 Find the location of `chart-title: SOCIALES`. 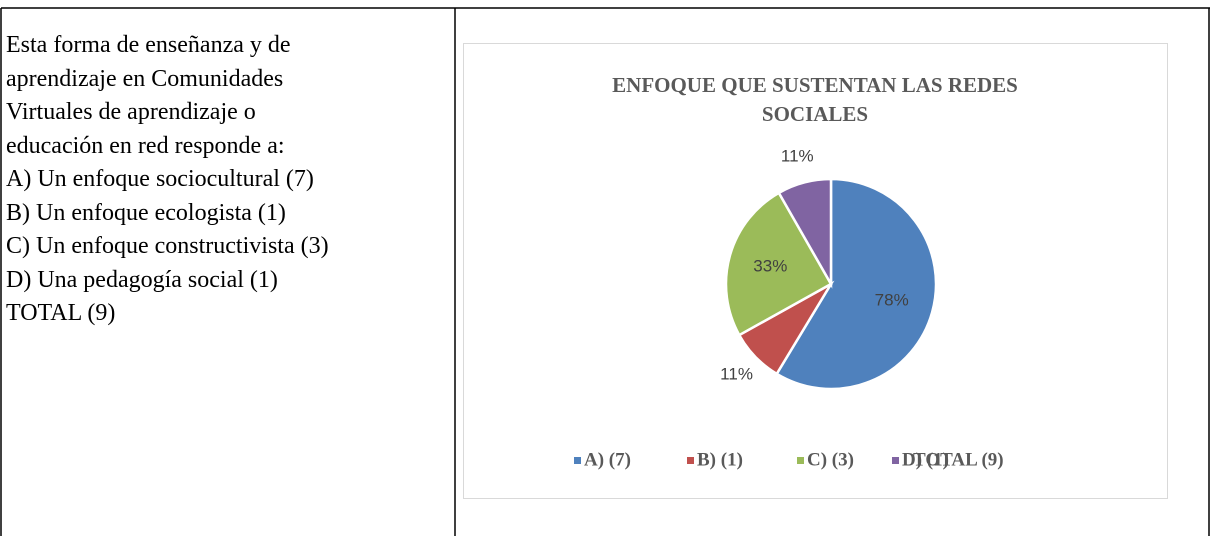

chart-title: SOCIALES is located at coordinates (815, 114).